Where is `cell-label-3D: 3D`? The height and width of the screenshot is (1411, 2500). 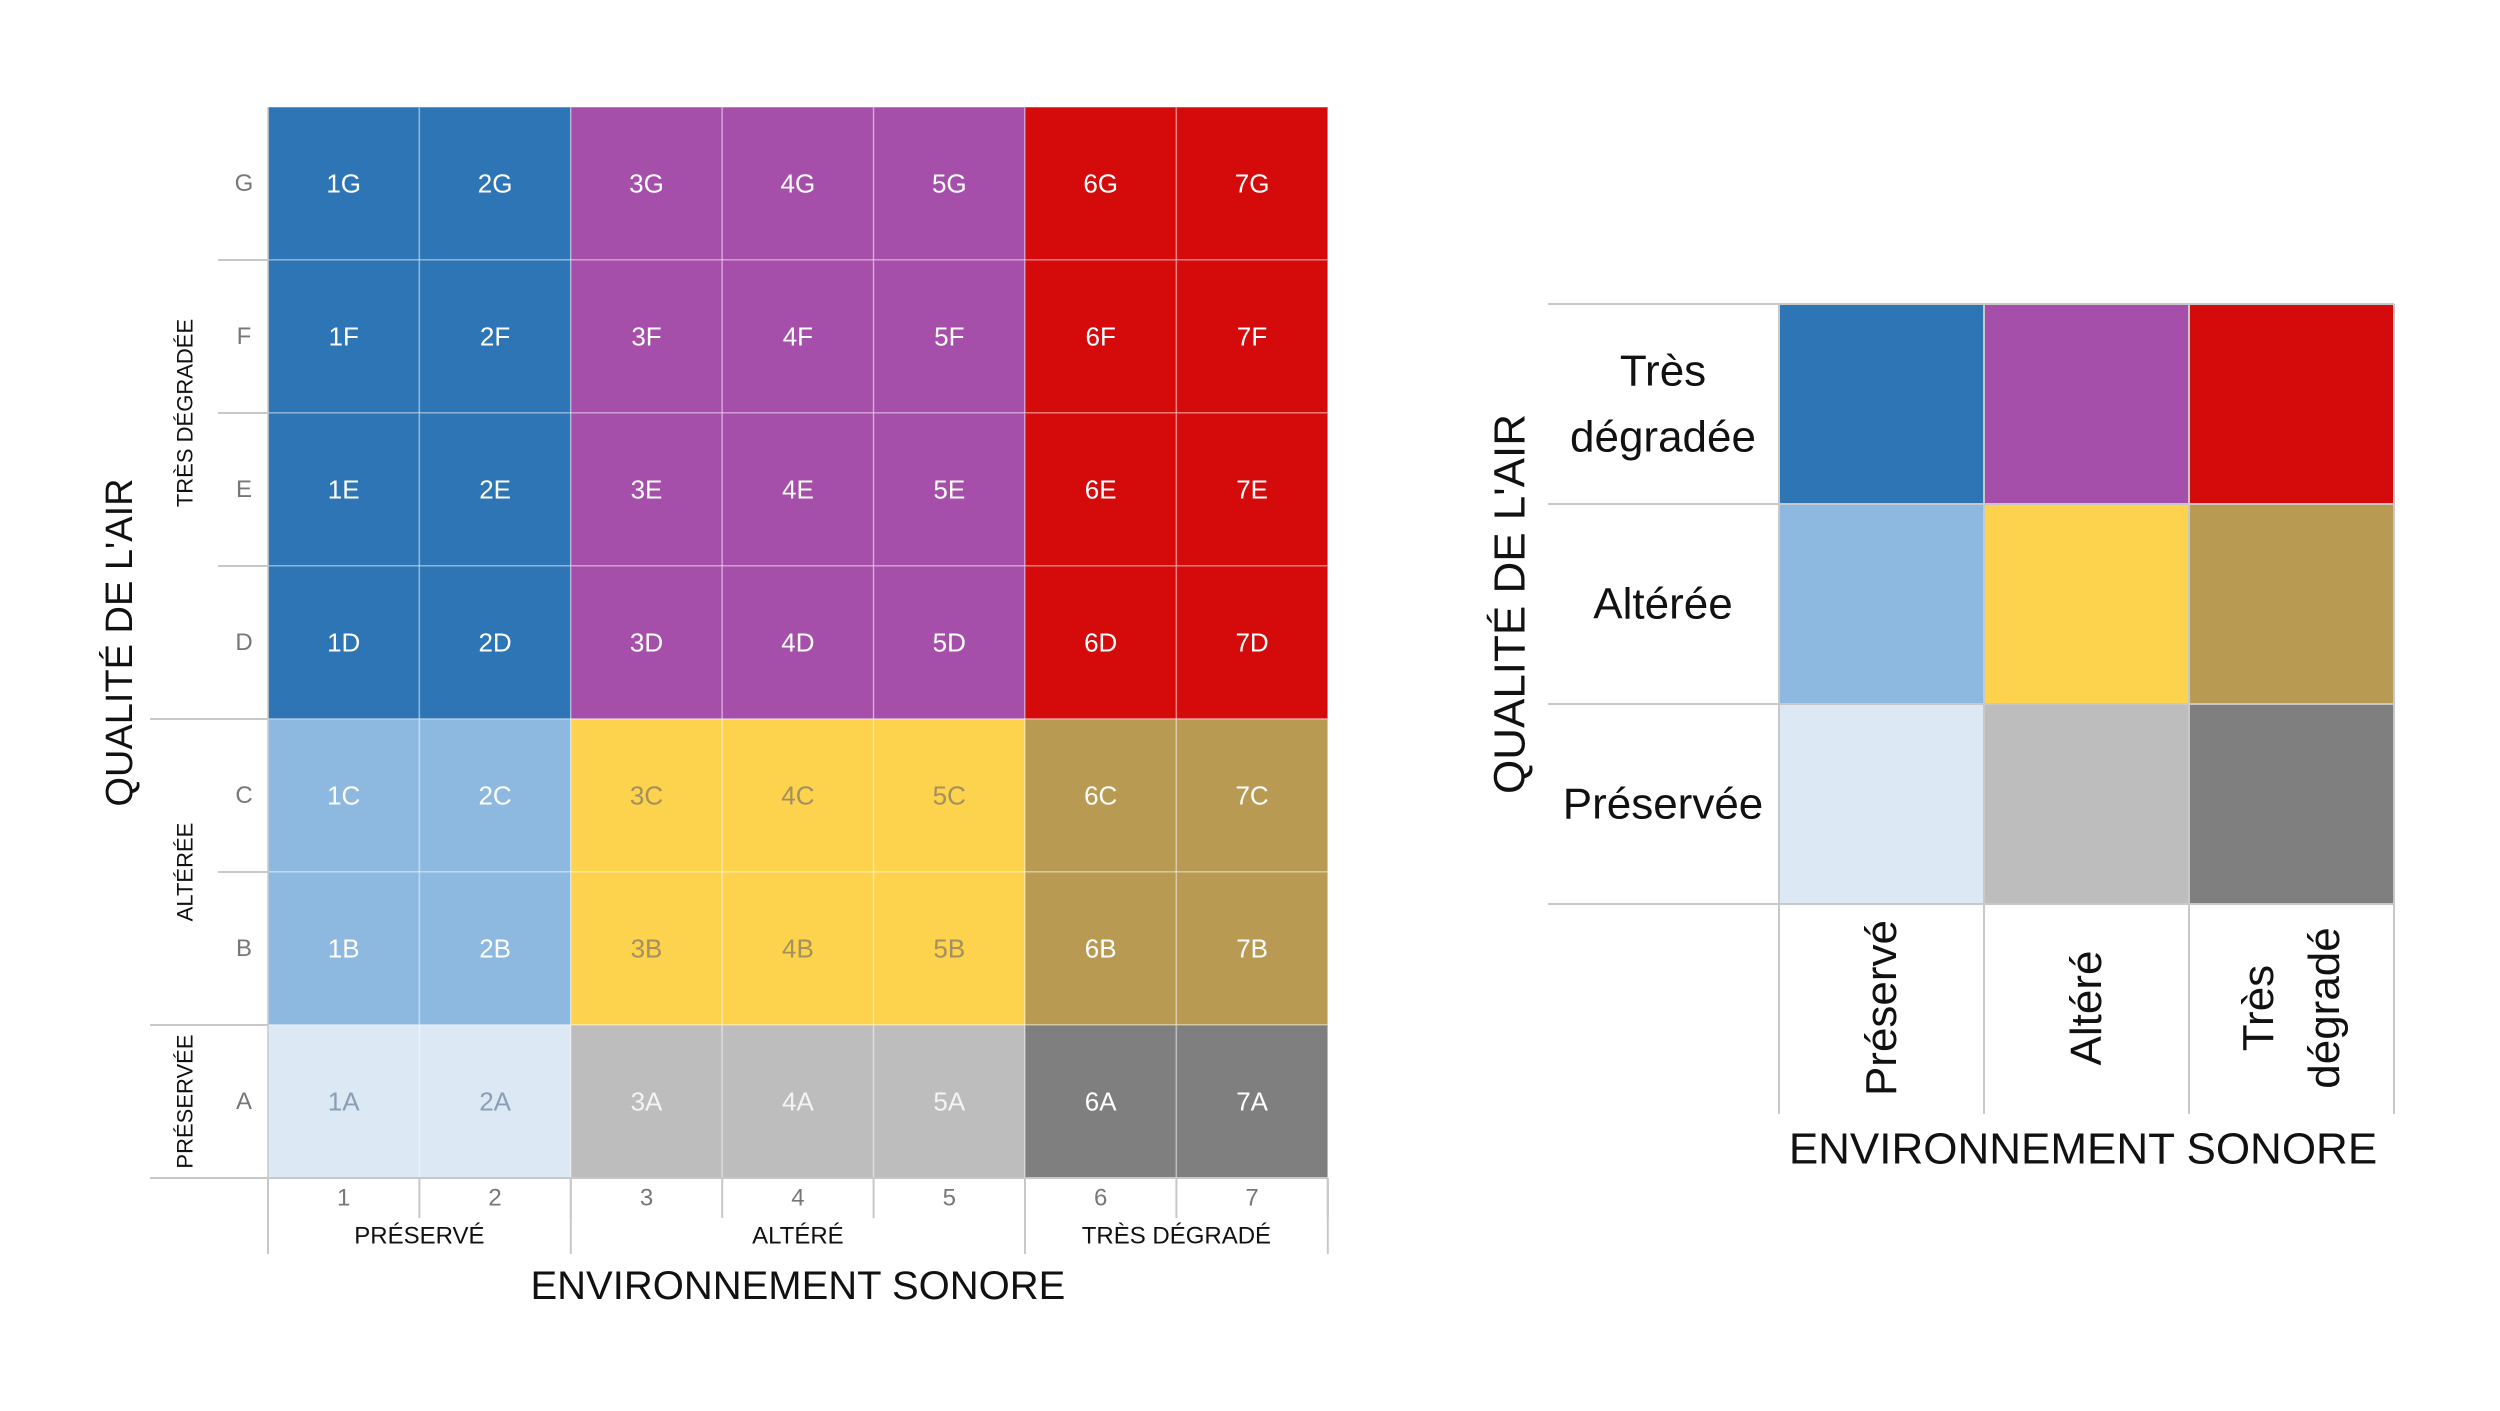 cell-label-3D: 3D is located at coordinates (646, 643).